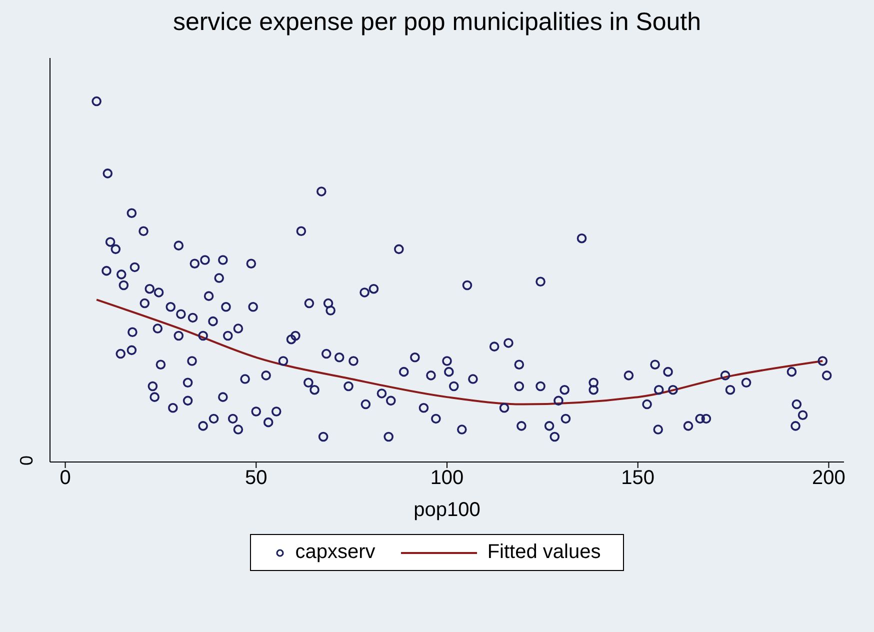 The height and width of the screenshot is (632, 874). Describe the element at coordinates (829, 478) in the screenshot. I see `x-tick-label: 200` at that location.